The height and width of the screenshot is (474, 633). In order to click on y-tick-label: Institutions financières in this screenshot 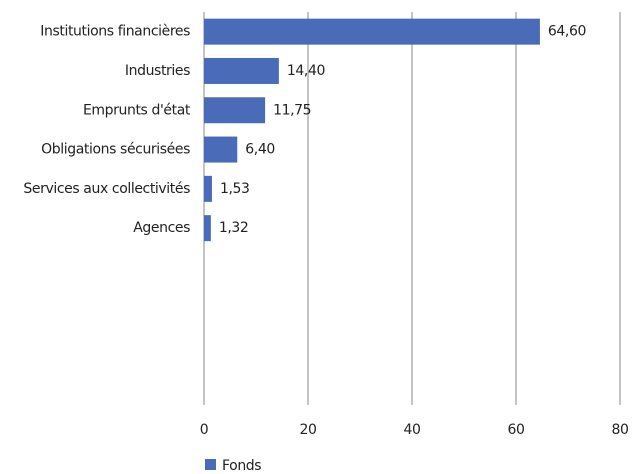, I will do `click(115, 32)`.